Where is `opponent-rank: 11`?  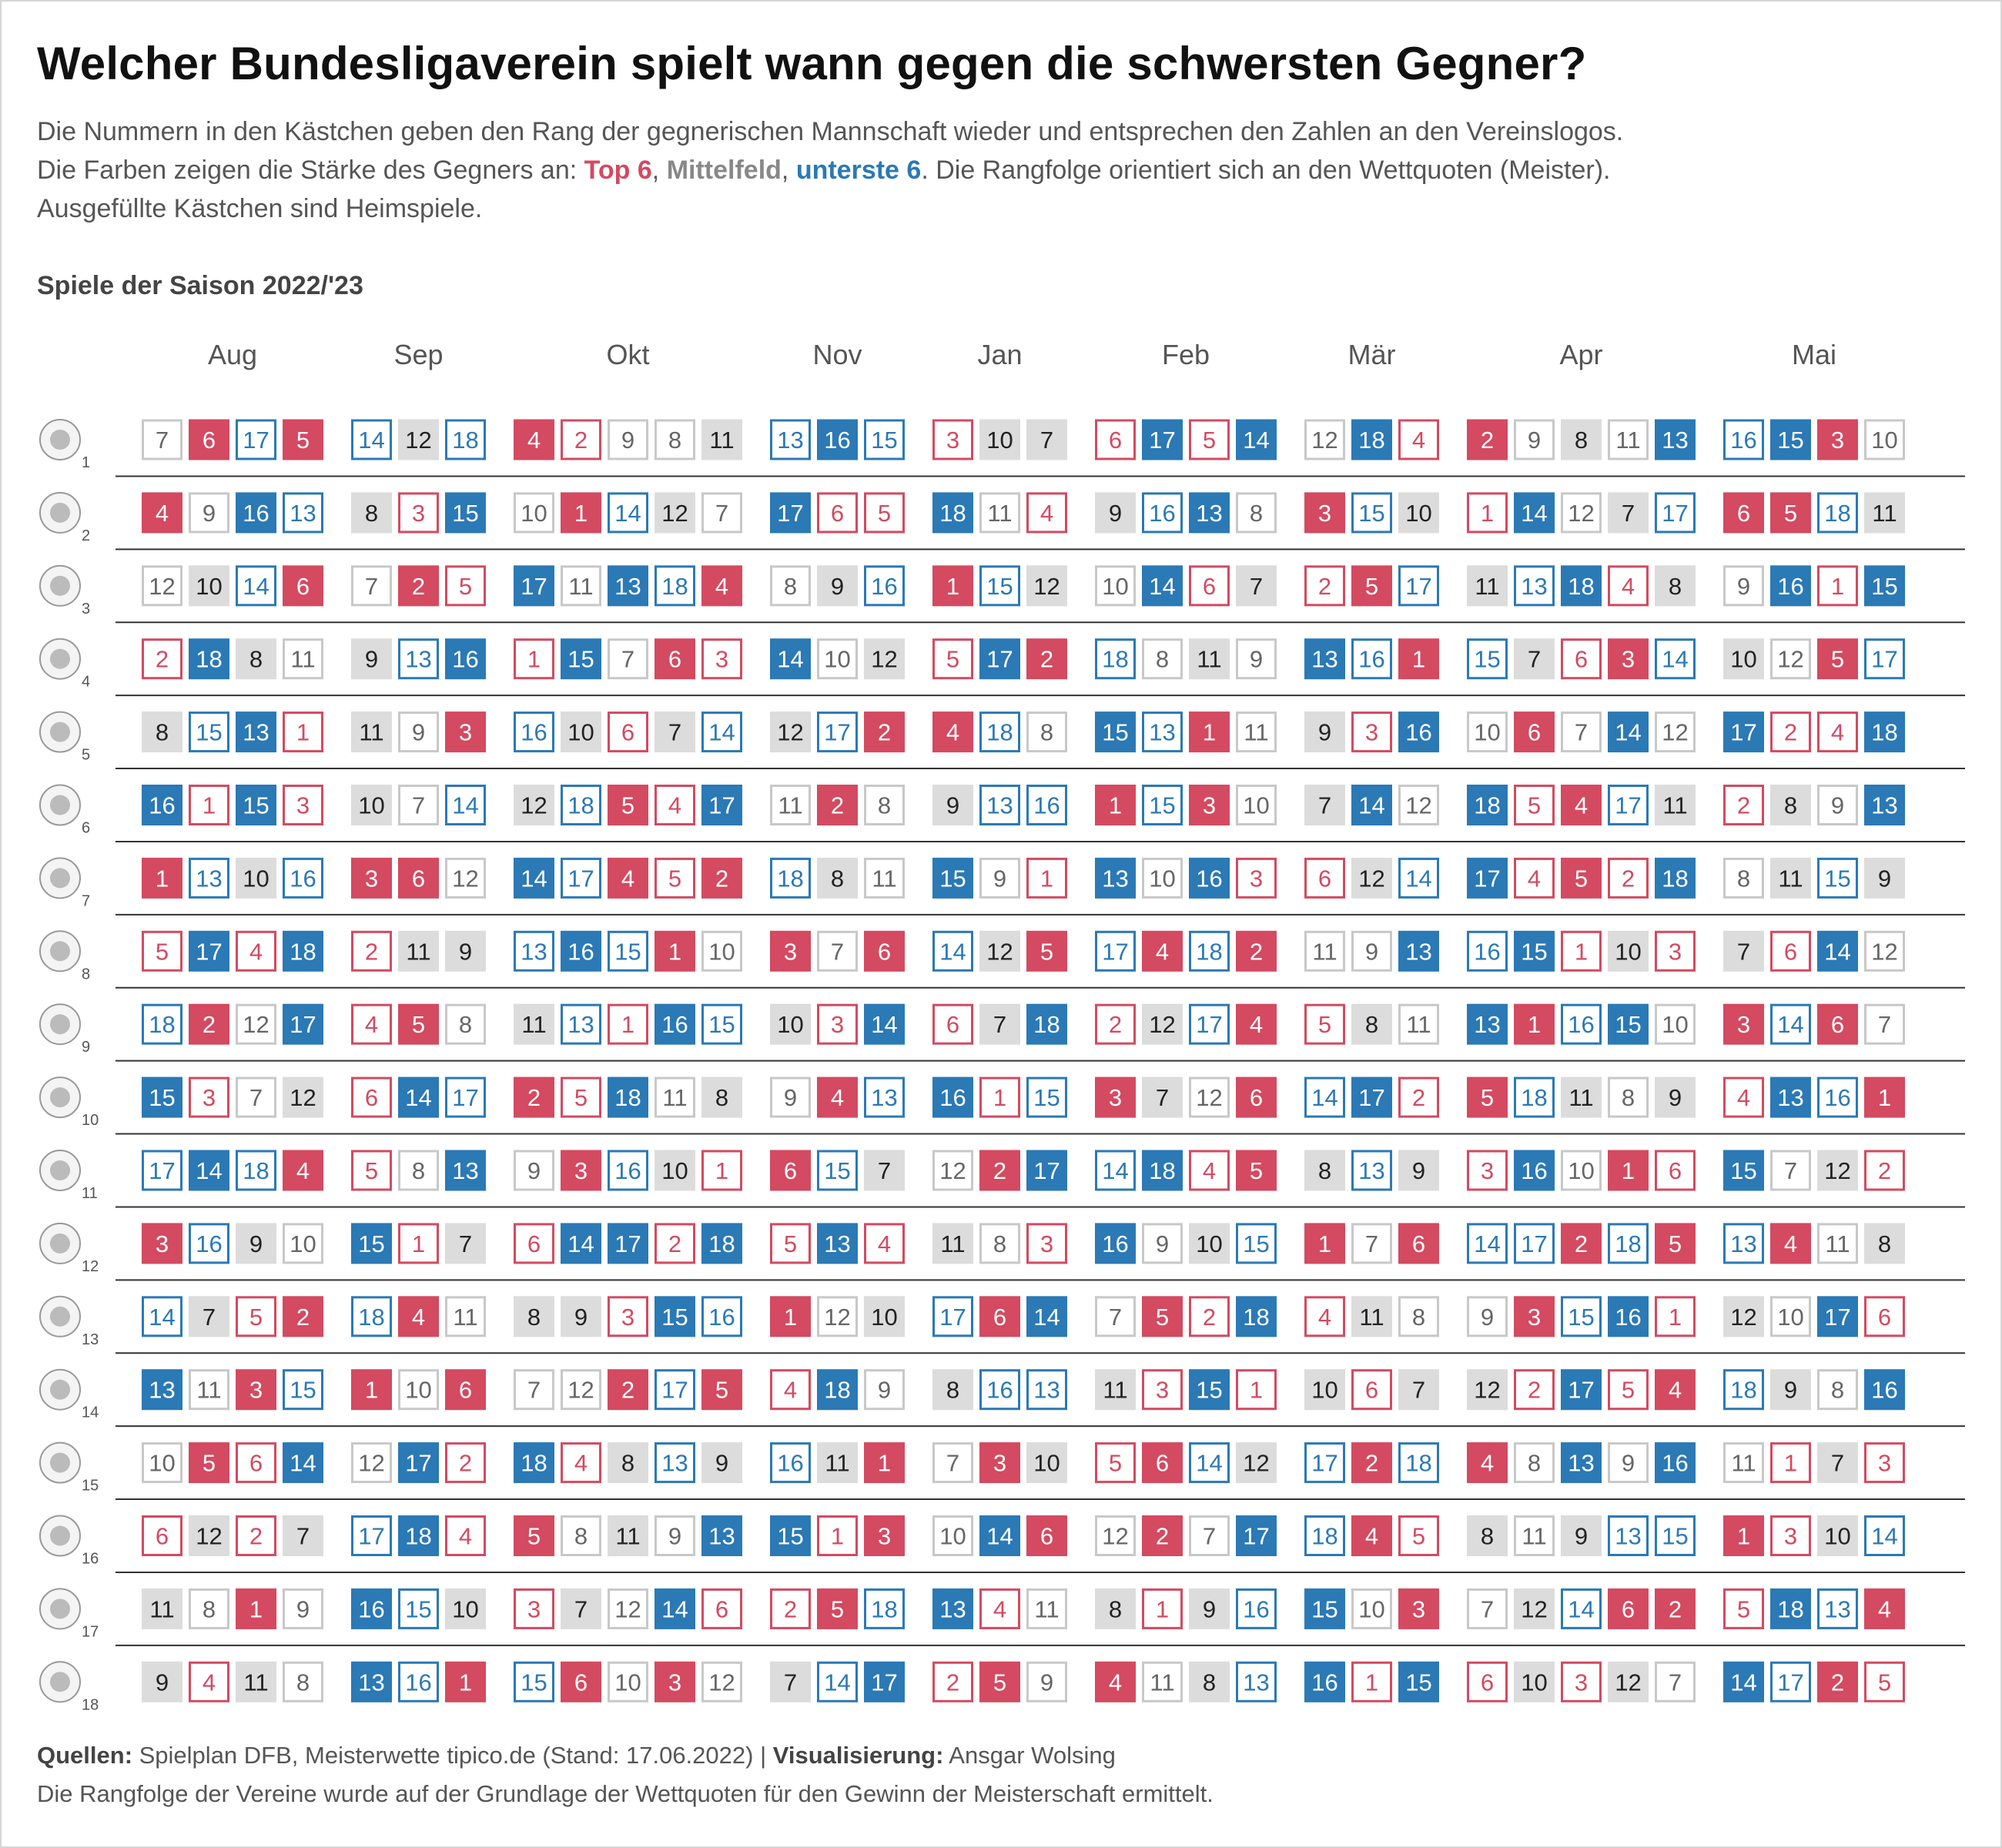
opponent-rank: 11 is located at coordinates (627, 1536).